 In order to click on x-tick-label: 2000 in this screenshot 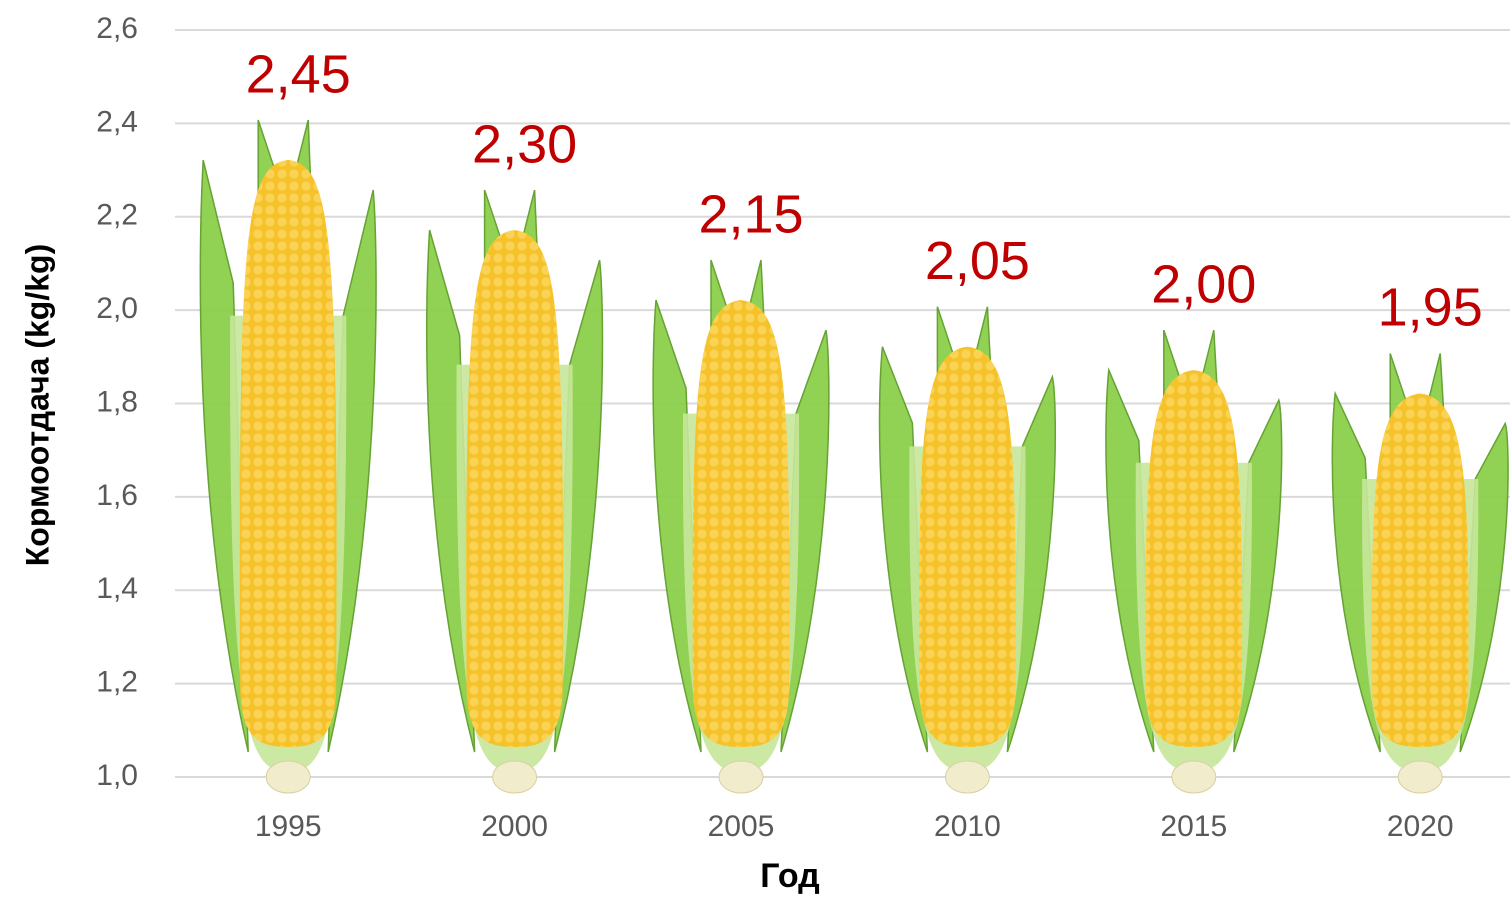, I will do `click(514, 826)`.